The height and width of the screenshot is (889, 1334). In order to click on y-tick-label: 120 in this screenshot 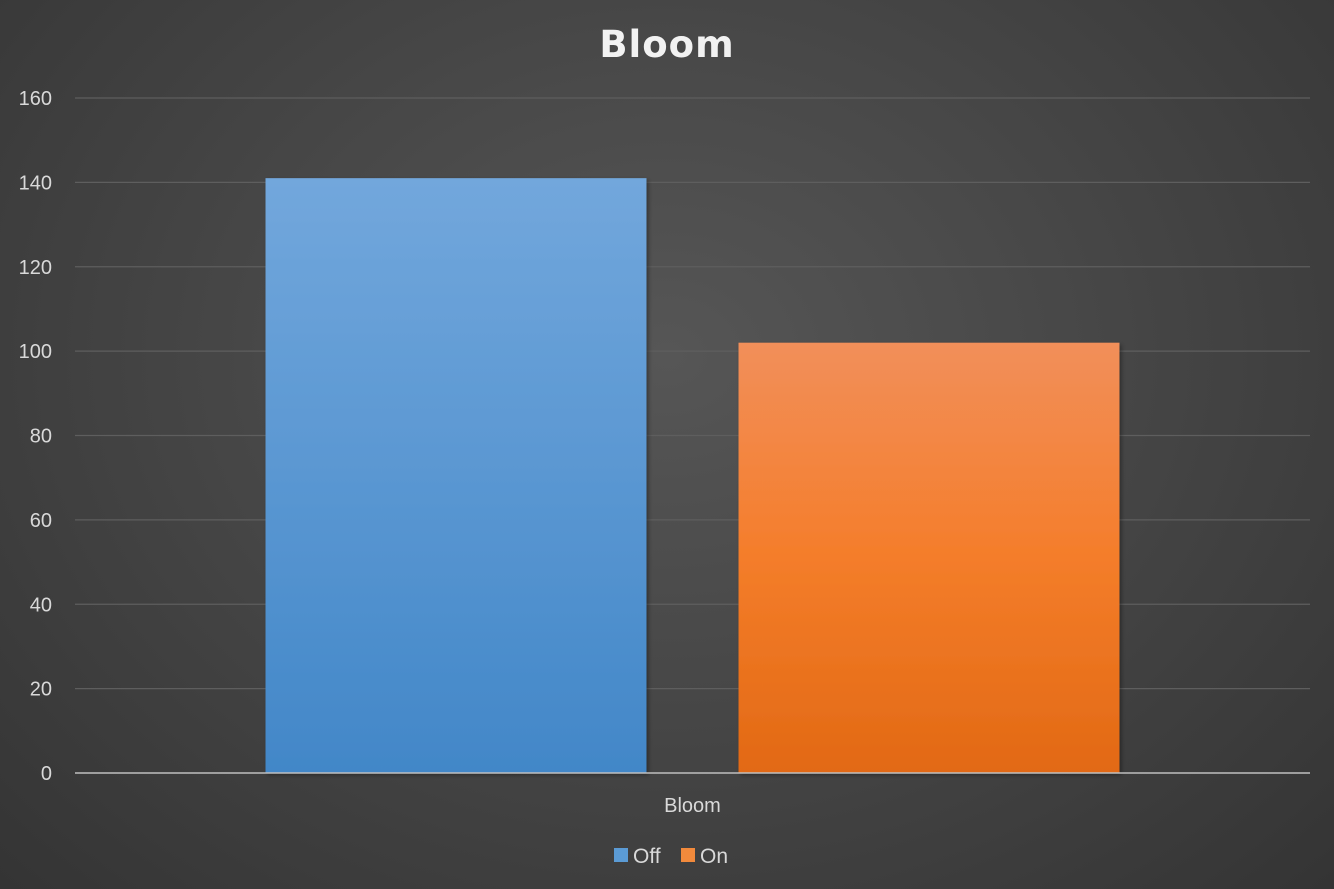, I will do `click(35, 268)`.